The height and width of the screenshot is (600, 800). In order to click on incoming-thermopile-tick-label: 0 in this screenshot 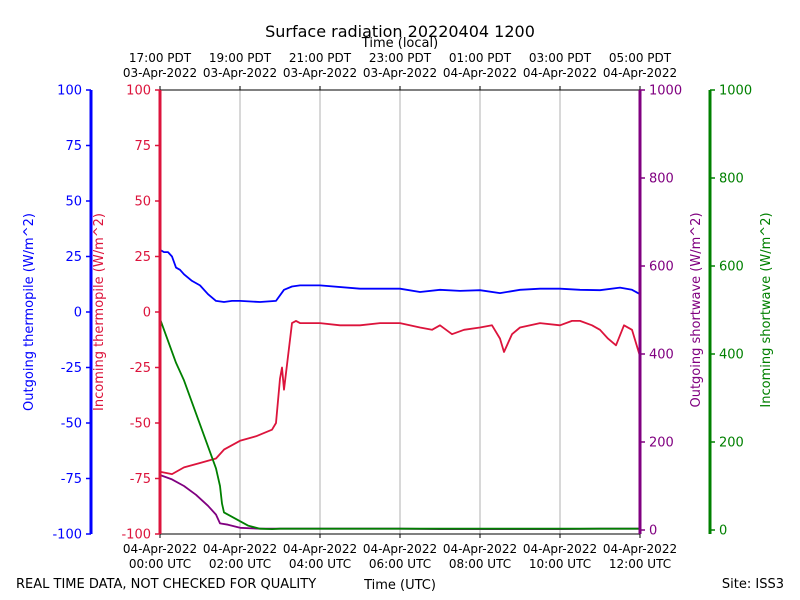, I will do `click(147, 313)`.